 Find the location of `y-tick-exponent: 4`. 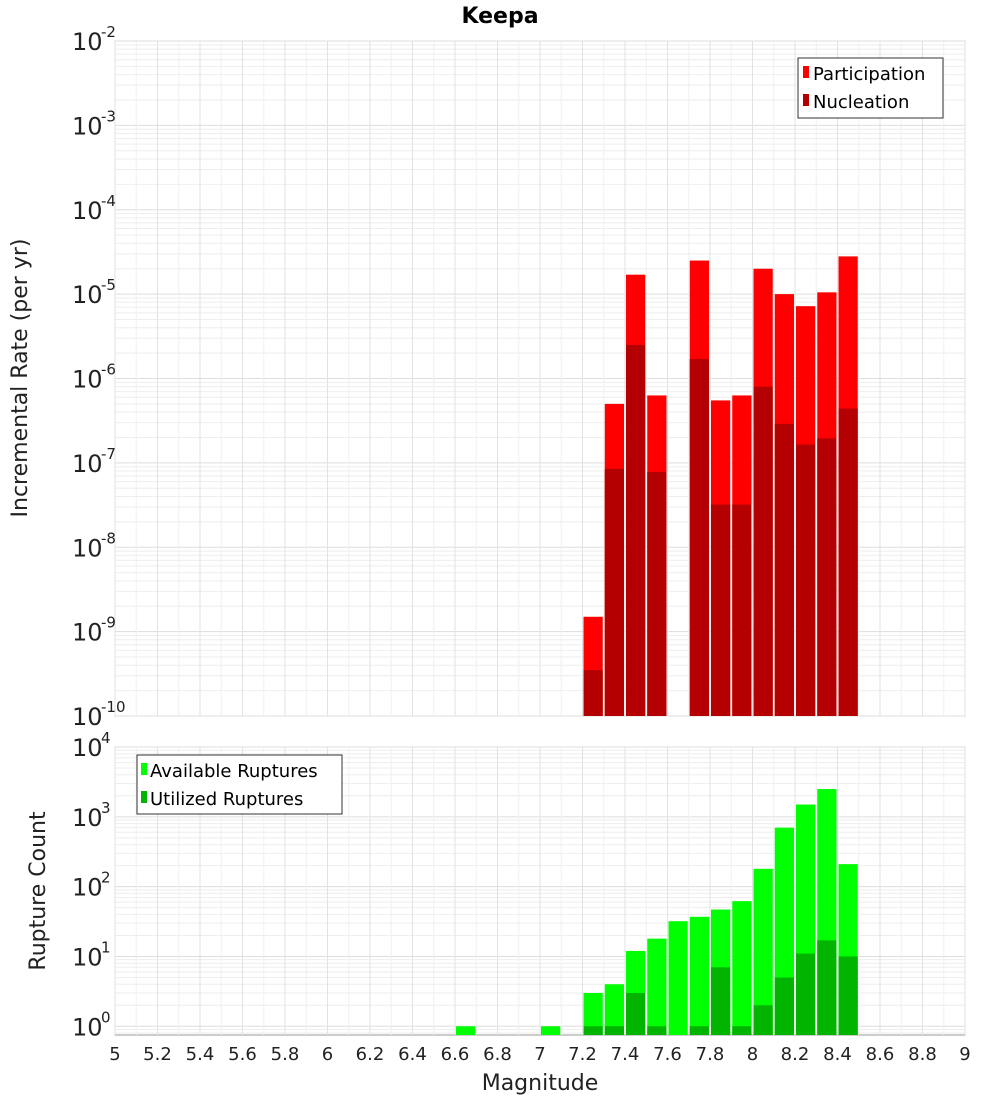

y-tick-exponent: 4 is located at coordinates (106, 738).